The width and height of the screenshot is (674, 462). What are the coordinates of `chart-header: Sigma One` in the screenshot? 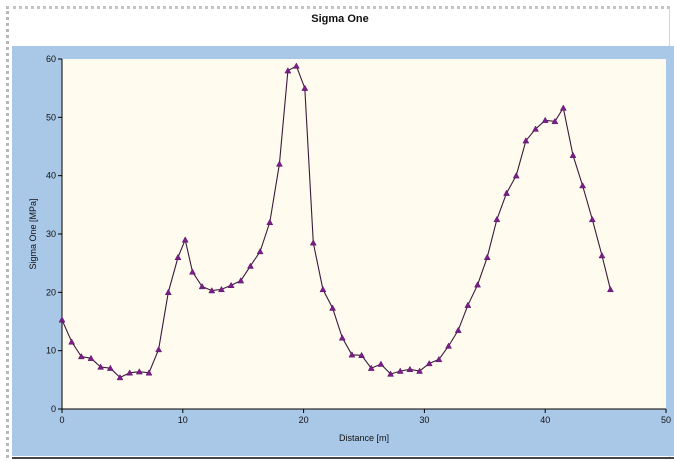 It's located at (340, 28).